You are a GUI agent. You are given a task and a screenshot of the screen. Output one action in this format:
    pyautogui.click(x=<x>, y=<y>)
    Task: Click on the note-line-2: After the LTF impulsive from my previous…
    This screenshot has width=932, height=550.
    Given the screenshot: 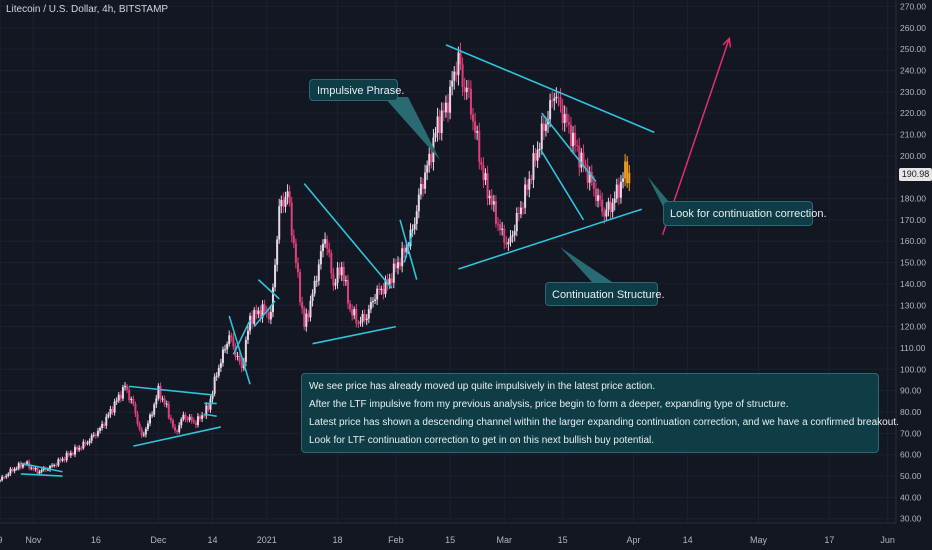 What is the action you would take?
    pyautogui.click(x=549, y=404)
    